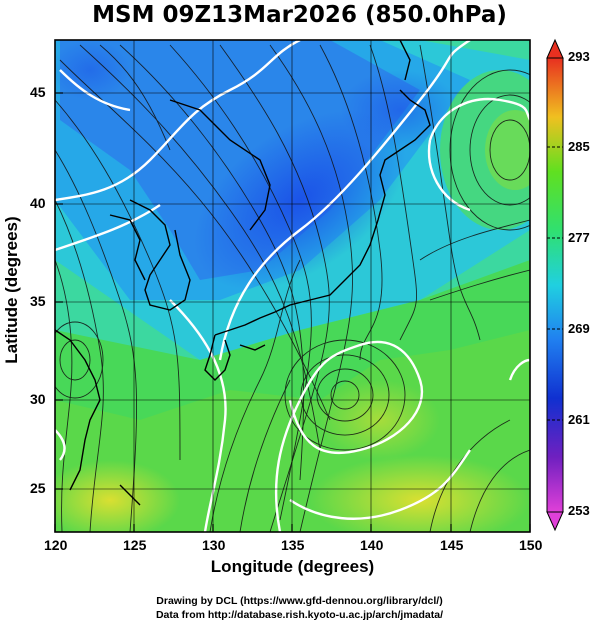 The height and width of the screenshot is (625, 599). What do you see at coordinates (56, 545) in the screenshot?
I see `x-tick-label: 120` at bounding box center [56, 545].